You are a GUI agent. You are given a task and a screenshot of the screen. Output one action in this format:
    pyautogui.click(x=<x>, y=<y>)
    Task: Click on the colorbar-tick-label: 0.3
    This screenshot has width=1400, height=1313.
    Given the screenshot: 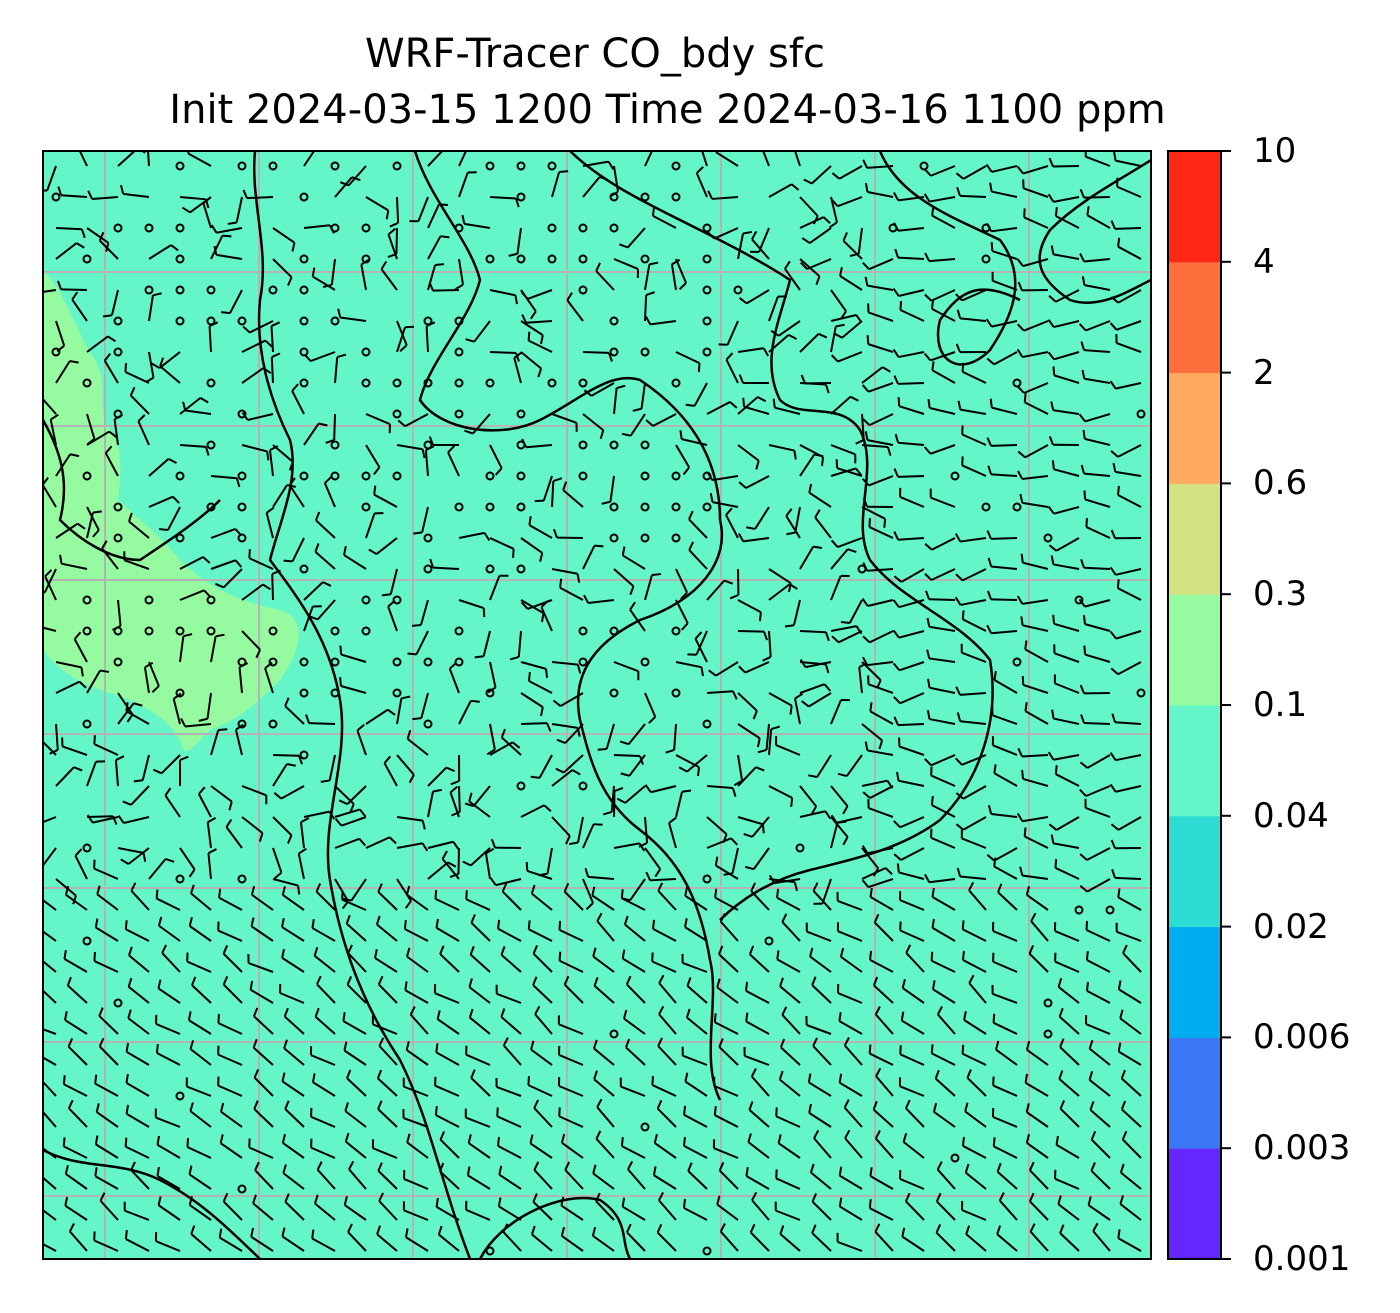 What is the action you would take?
    pyautogui.click(x=1280, y=594)
    